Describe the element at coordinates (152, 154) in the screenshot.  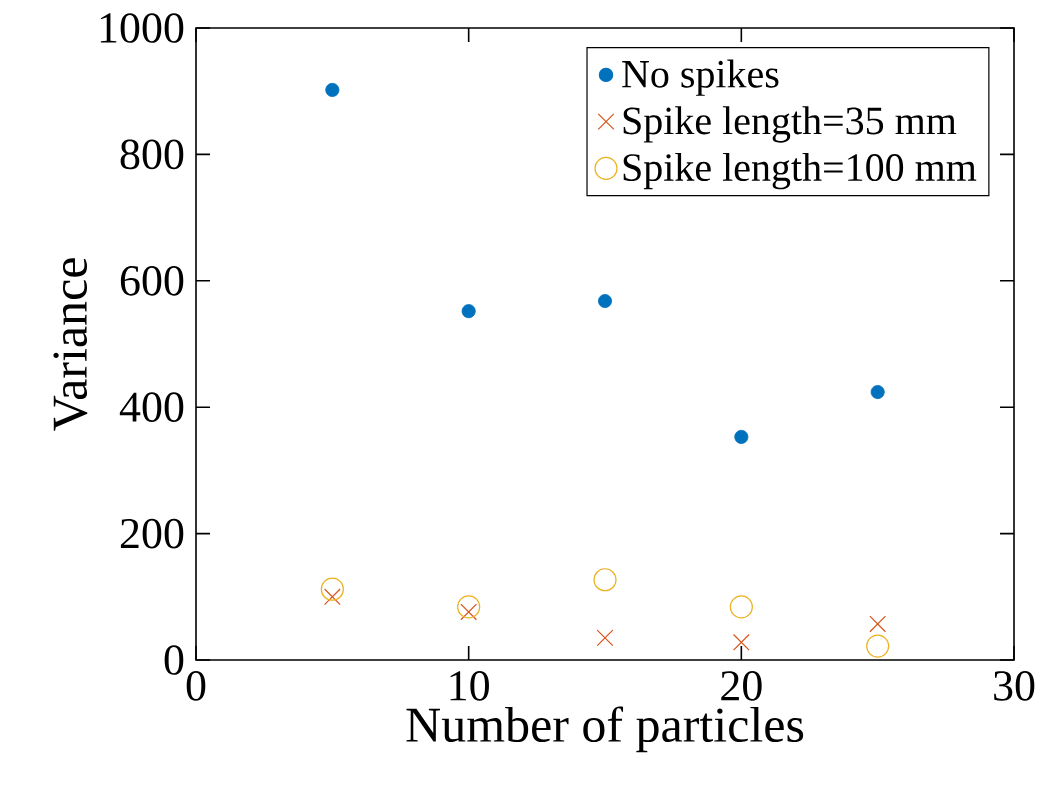
I see `y-tick-label: 800` at that location.